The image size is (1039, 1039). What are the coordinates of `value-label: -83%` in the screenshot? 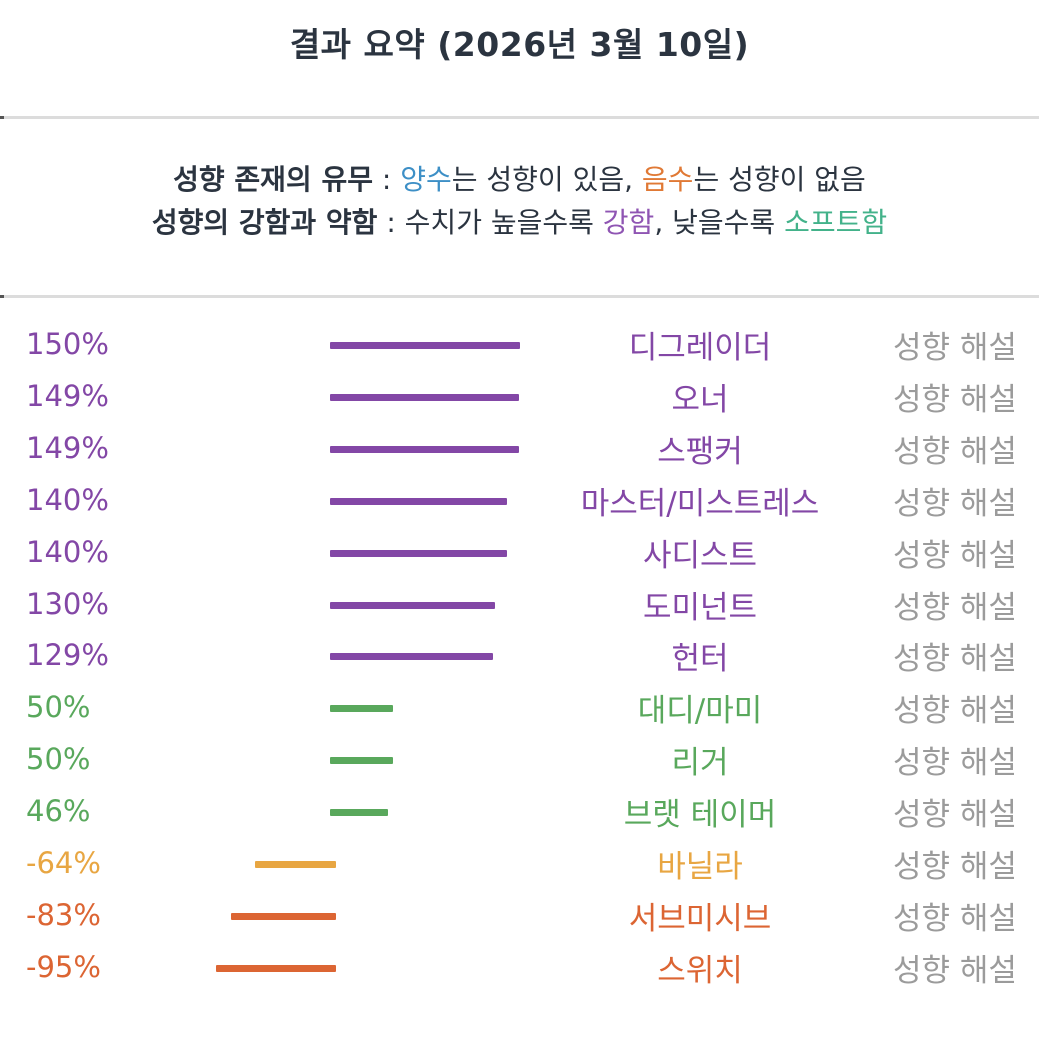 It's located at (63, 914).